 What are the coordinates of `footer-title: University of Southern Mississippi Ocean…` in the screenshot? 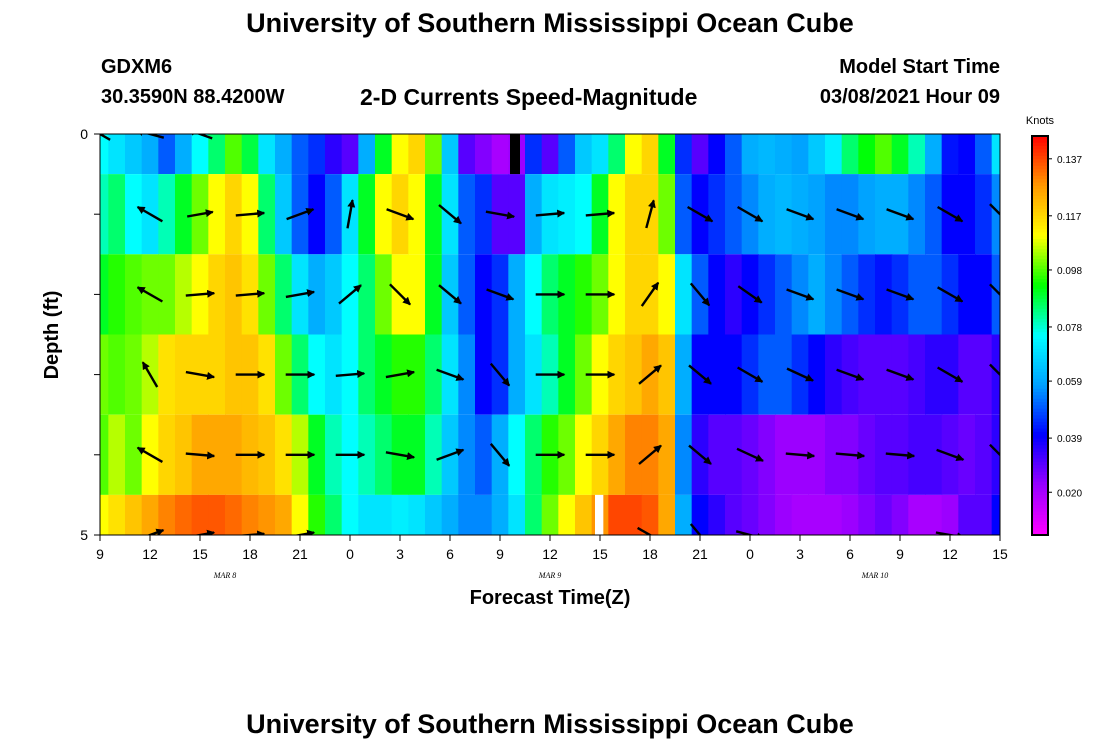 It's located at (550, 724).